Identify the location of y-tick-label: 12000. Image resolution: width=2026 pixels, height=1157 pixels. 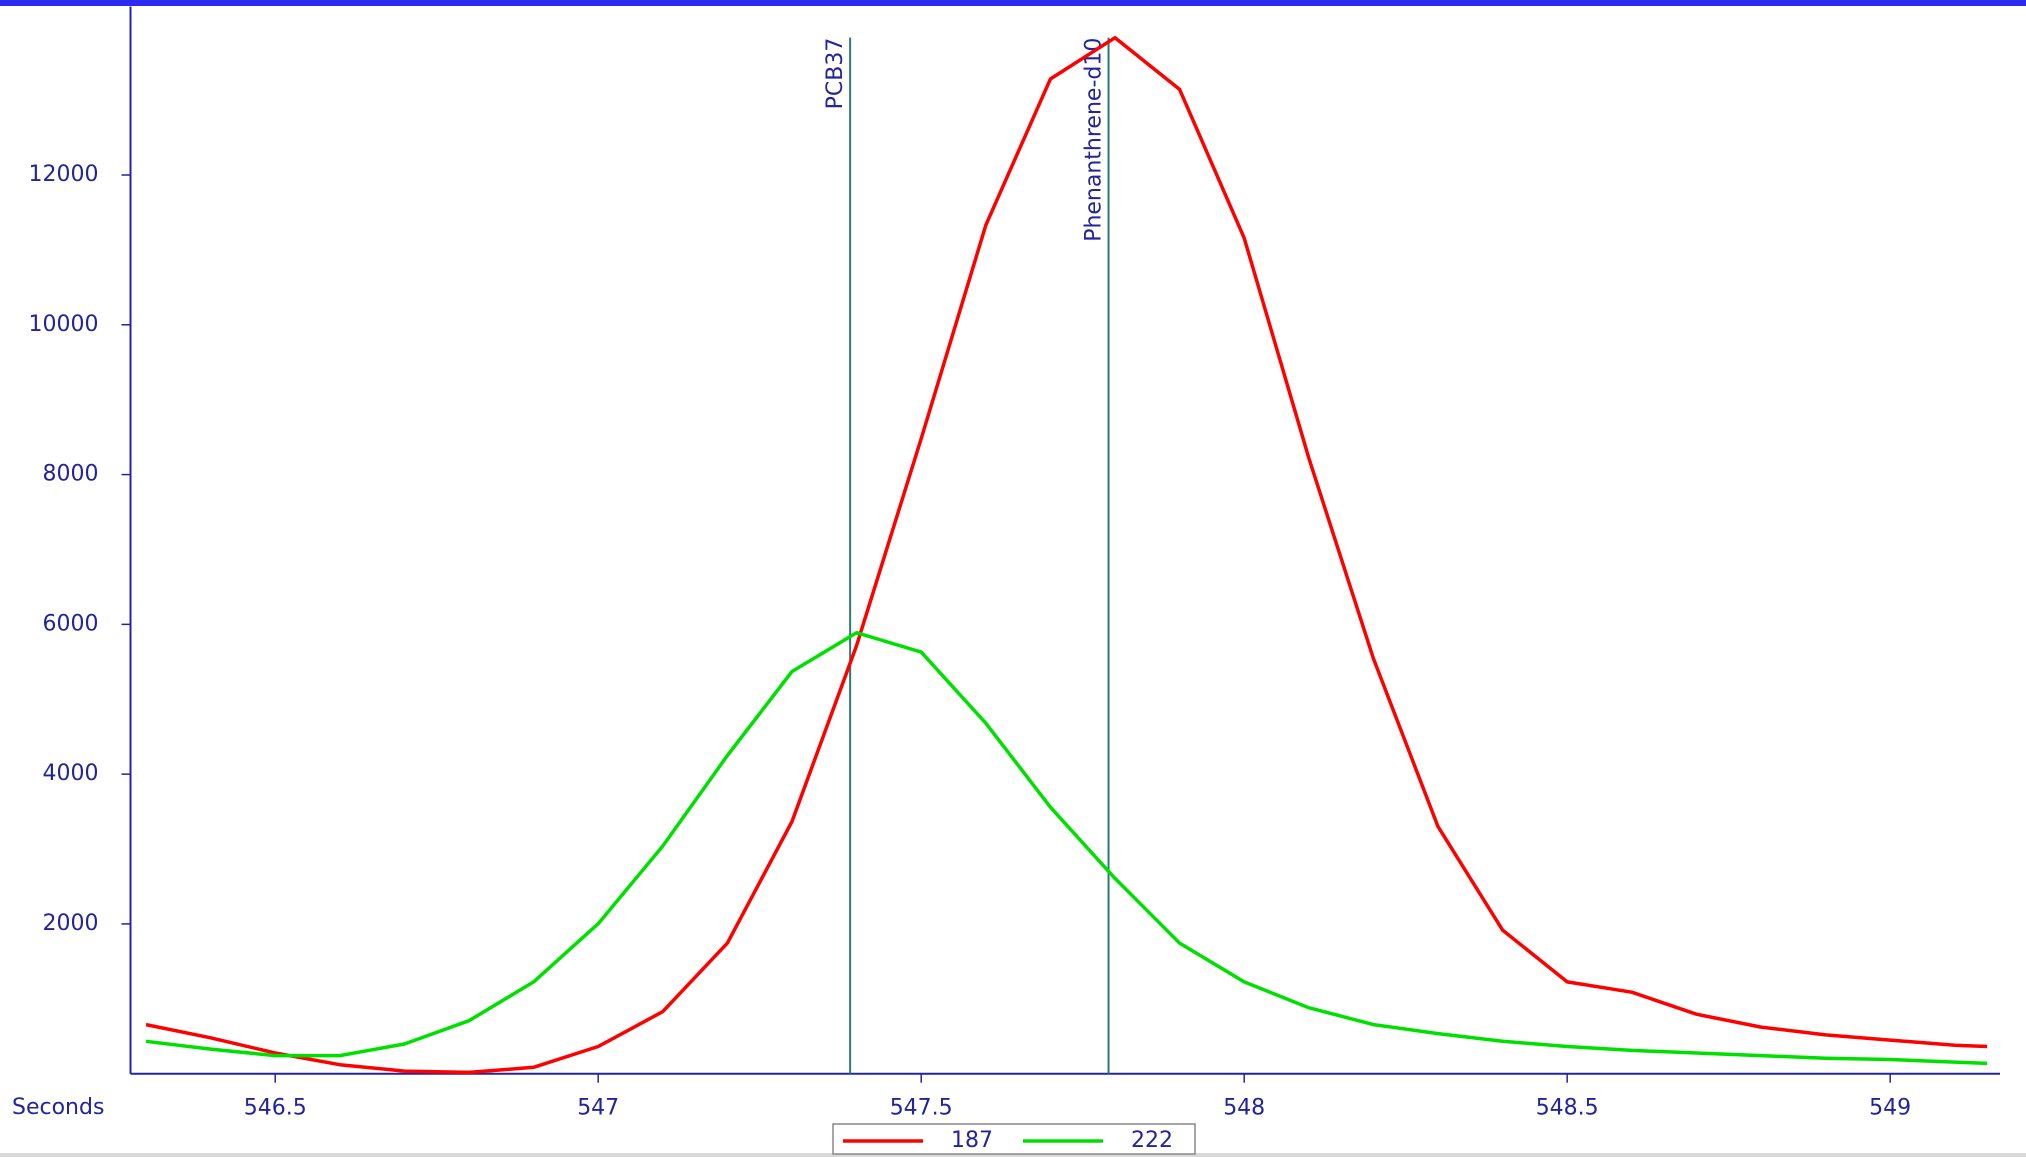
(64, 174).